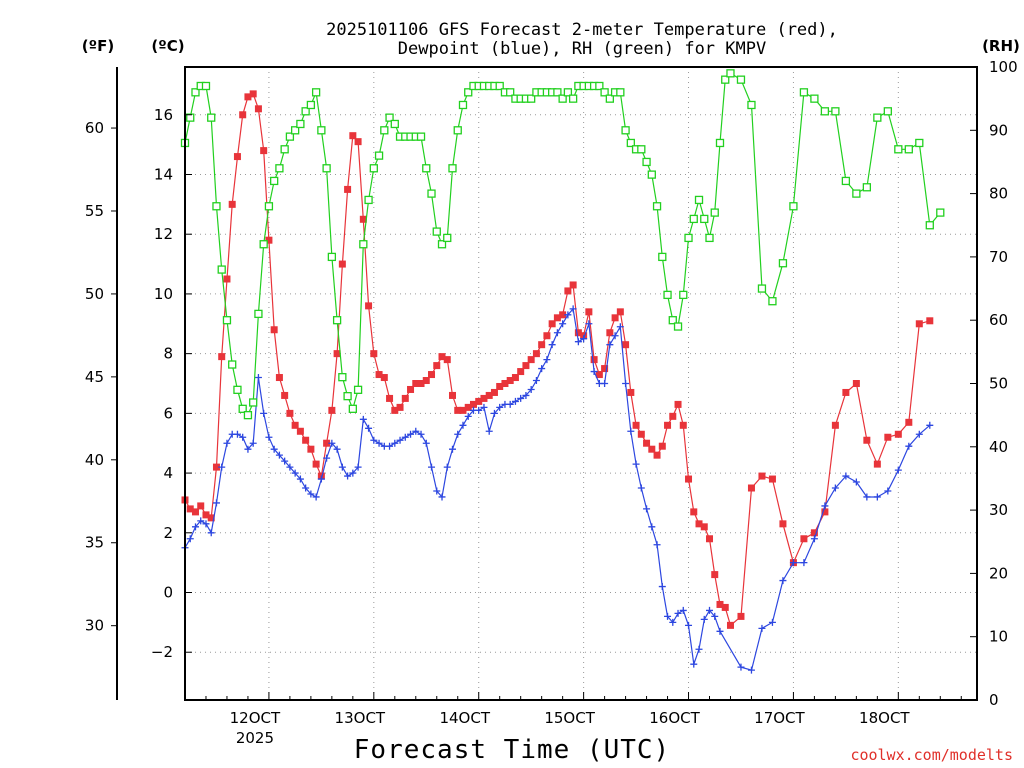 The image size is (1024, 768). I want to click on rh-tick-label: 40, so click(998, 447).